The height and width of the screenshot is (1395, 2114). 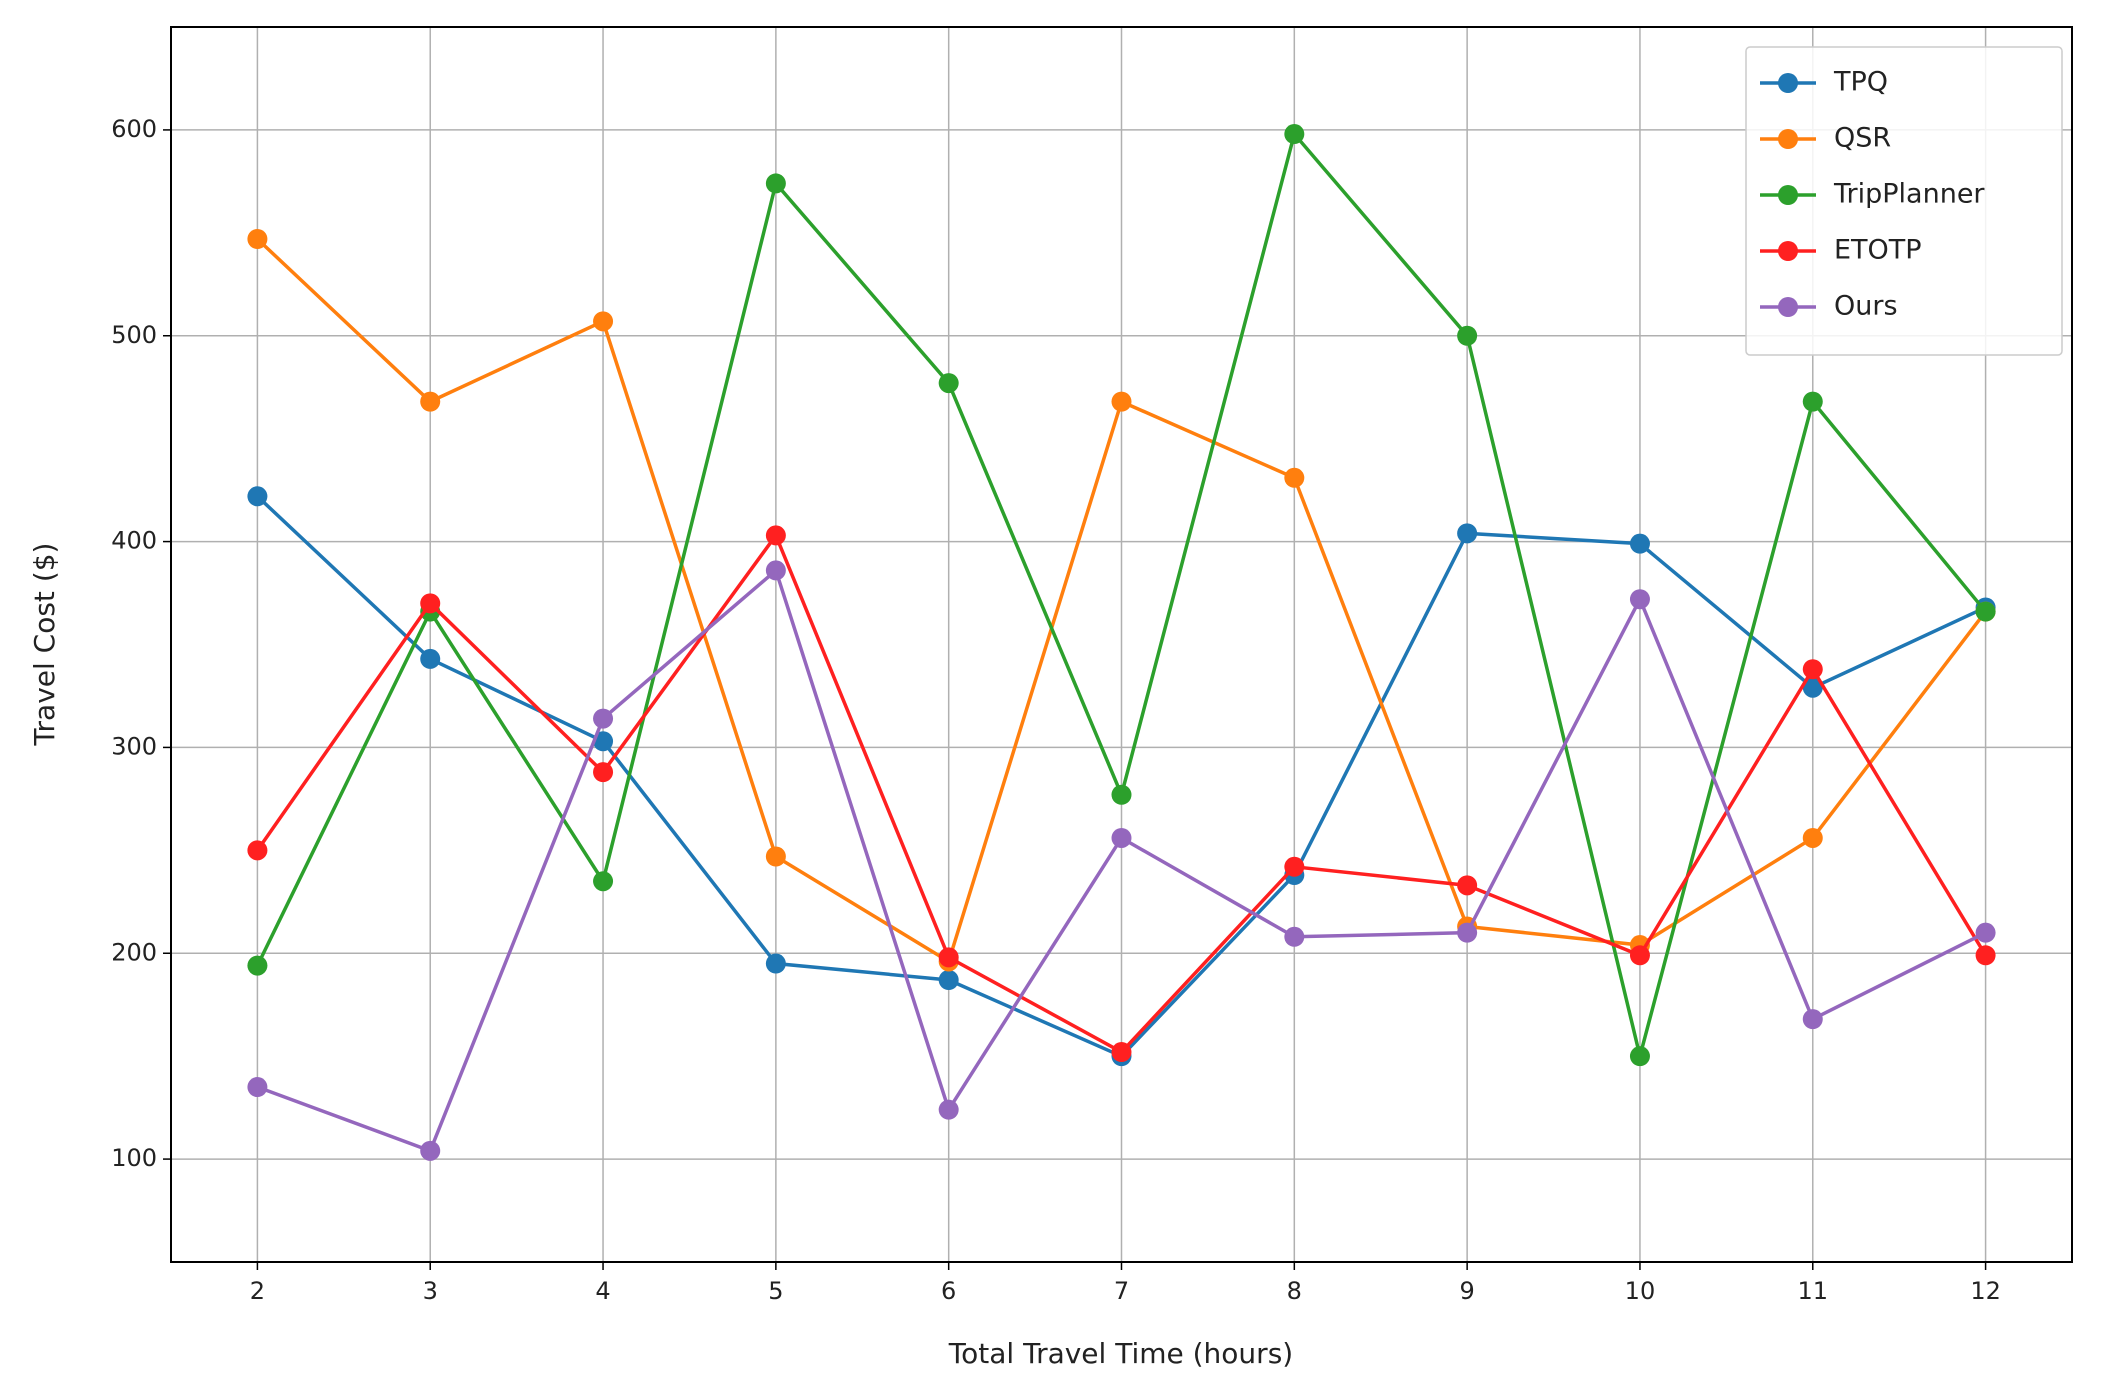 What do you see at coordinates (44, 645) in the screenshot?
I see `y-axis-label: Travel Cost ($)` at bounding box center [44, 645].